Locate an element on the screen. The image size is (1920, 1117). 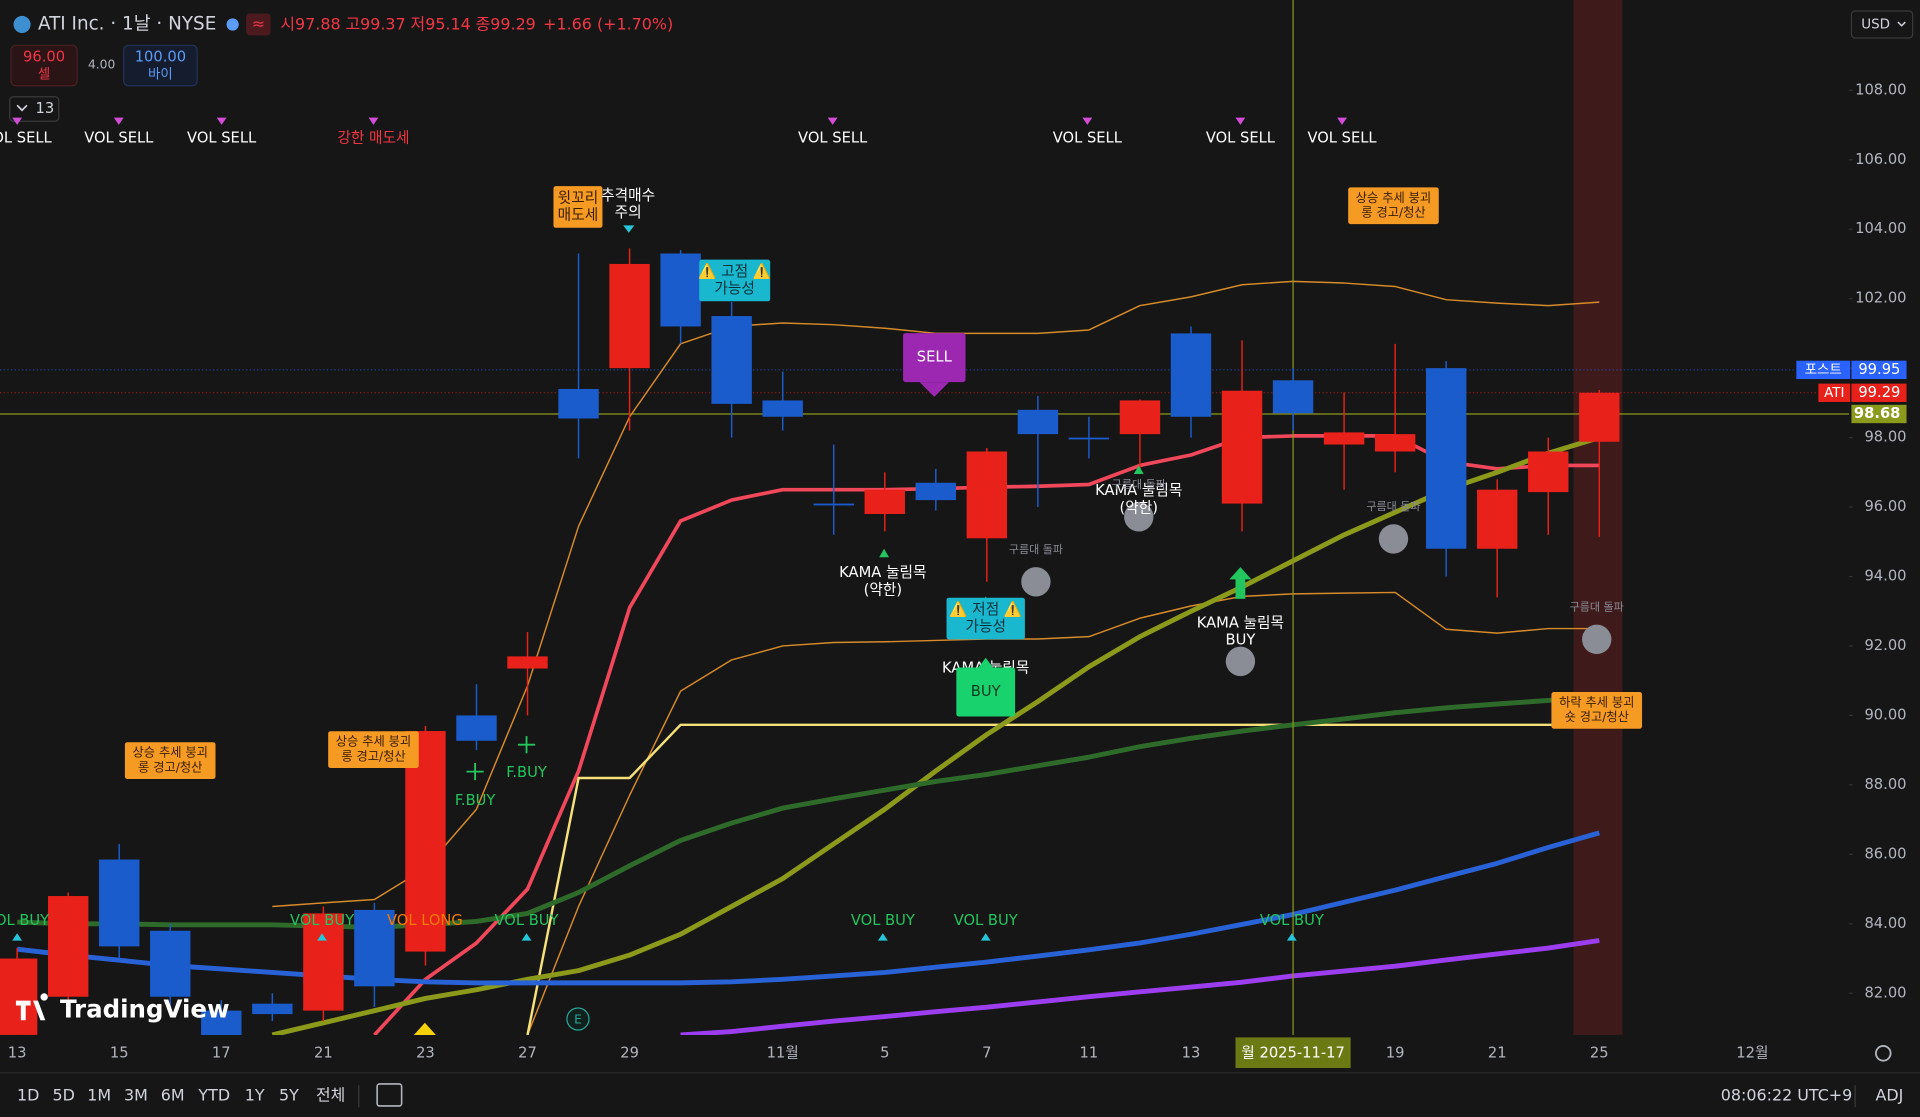
crosshair-price-box is located at coordinates (1879, 414).